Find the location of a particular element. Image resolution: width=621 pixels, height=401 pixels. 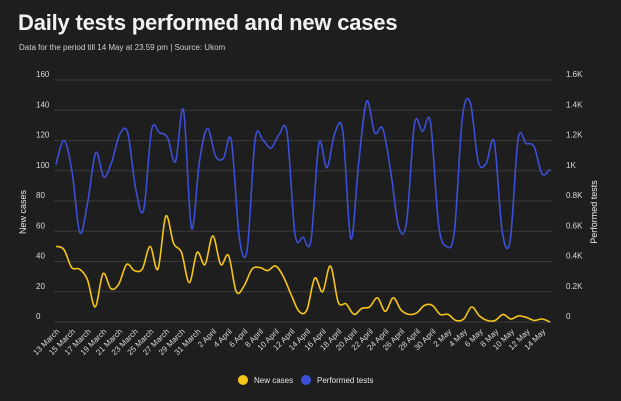

right-tick-label: 1.4K is located at coordinates (574, 104).